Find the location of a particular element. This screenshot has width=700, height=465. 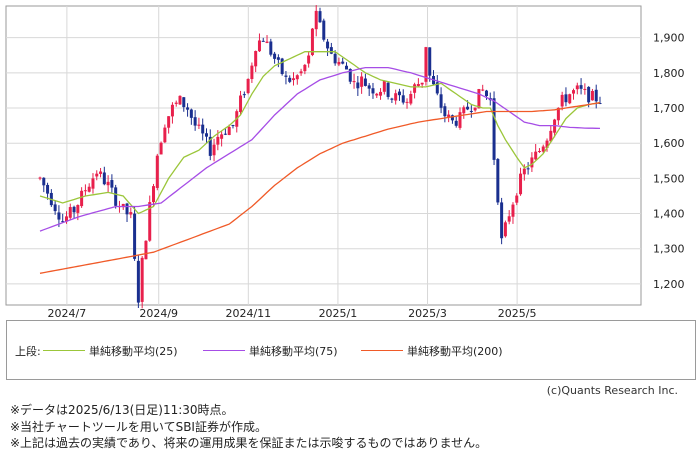

y-tick-label: 1,800 is located at coordinates (669, 73).